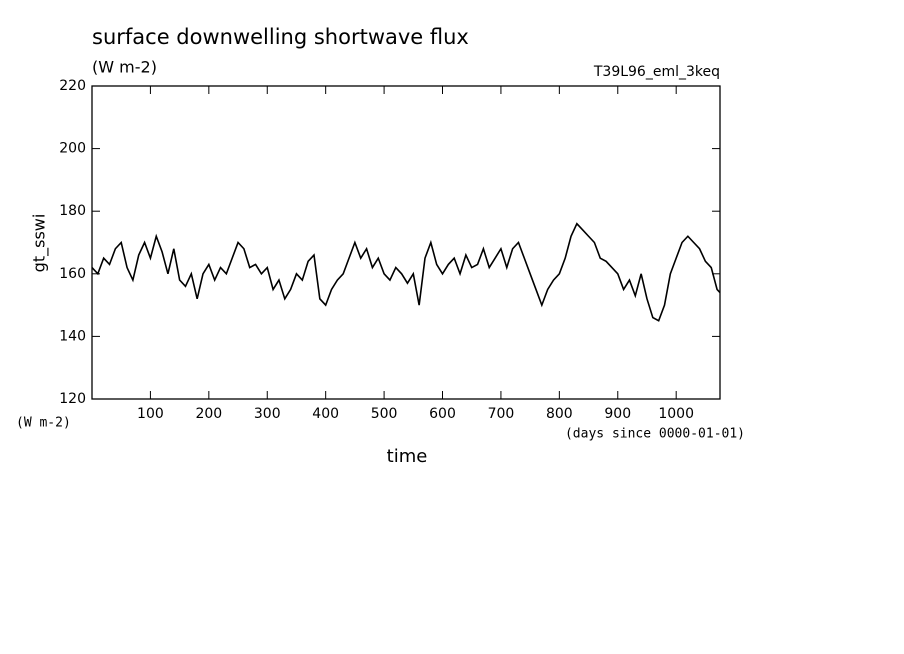 This screenshot has width=904, height=654. I want to click on x-axis-label: time, so click(407, 456).